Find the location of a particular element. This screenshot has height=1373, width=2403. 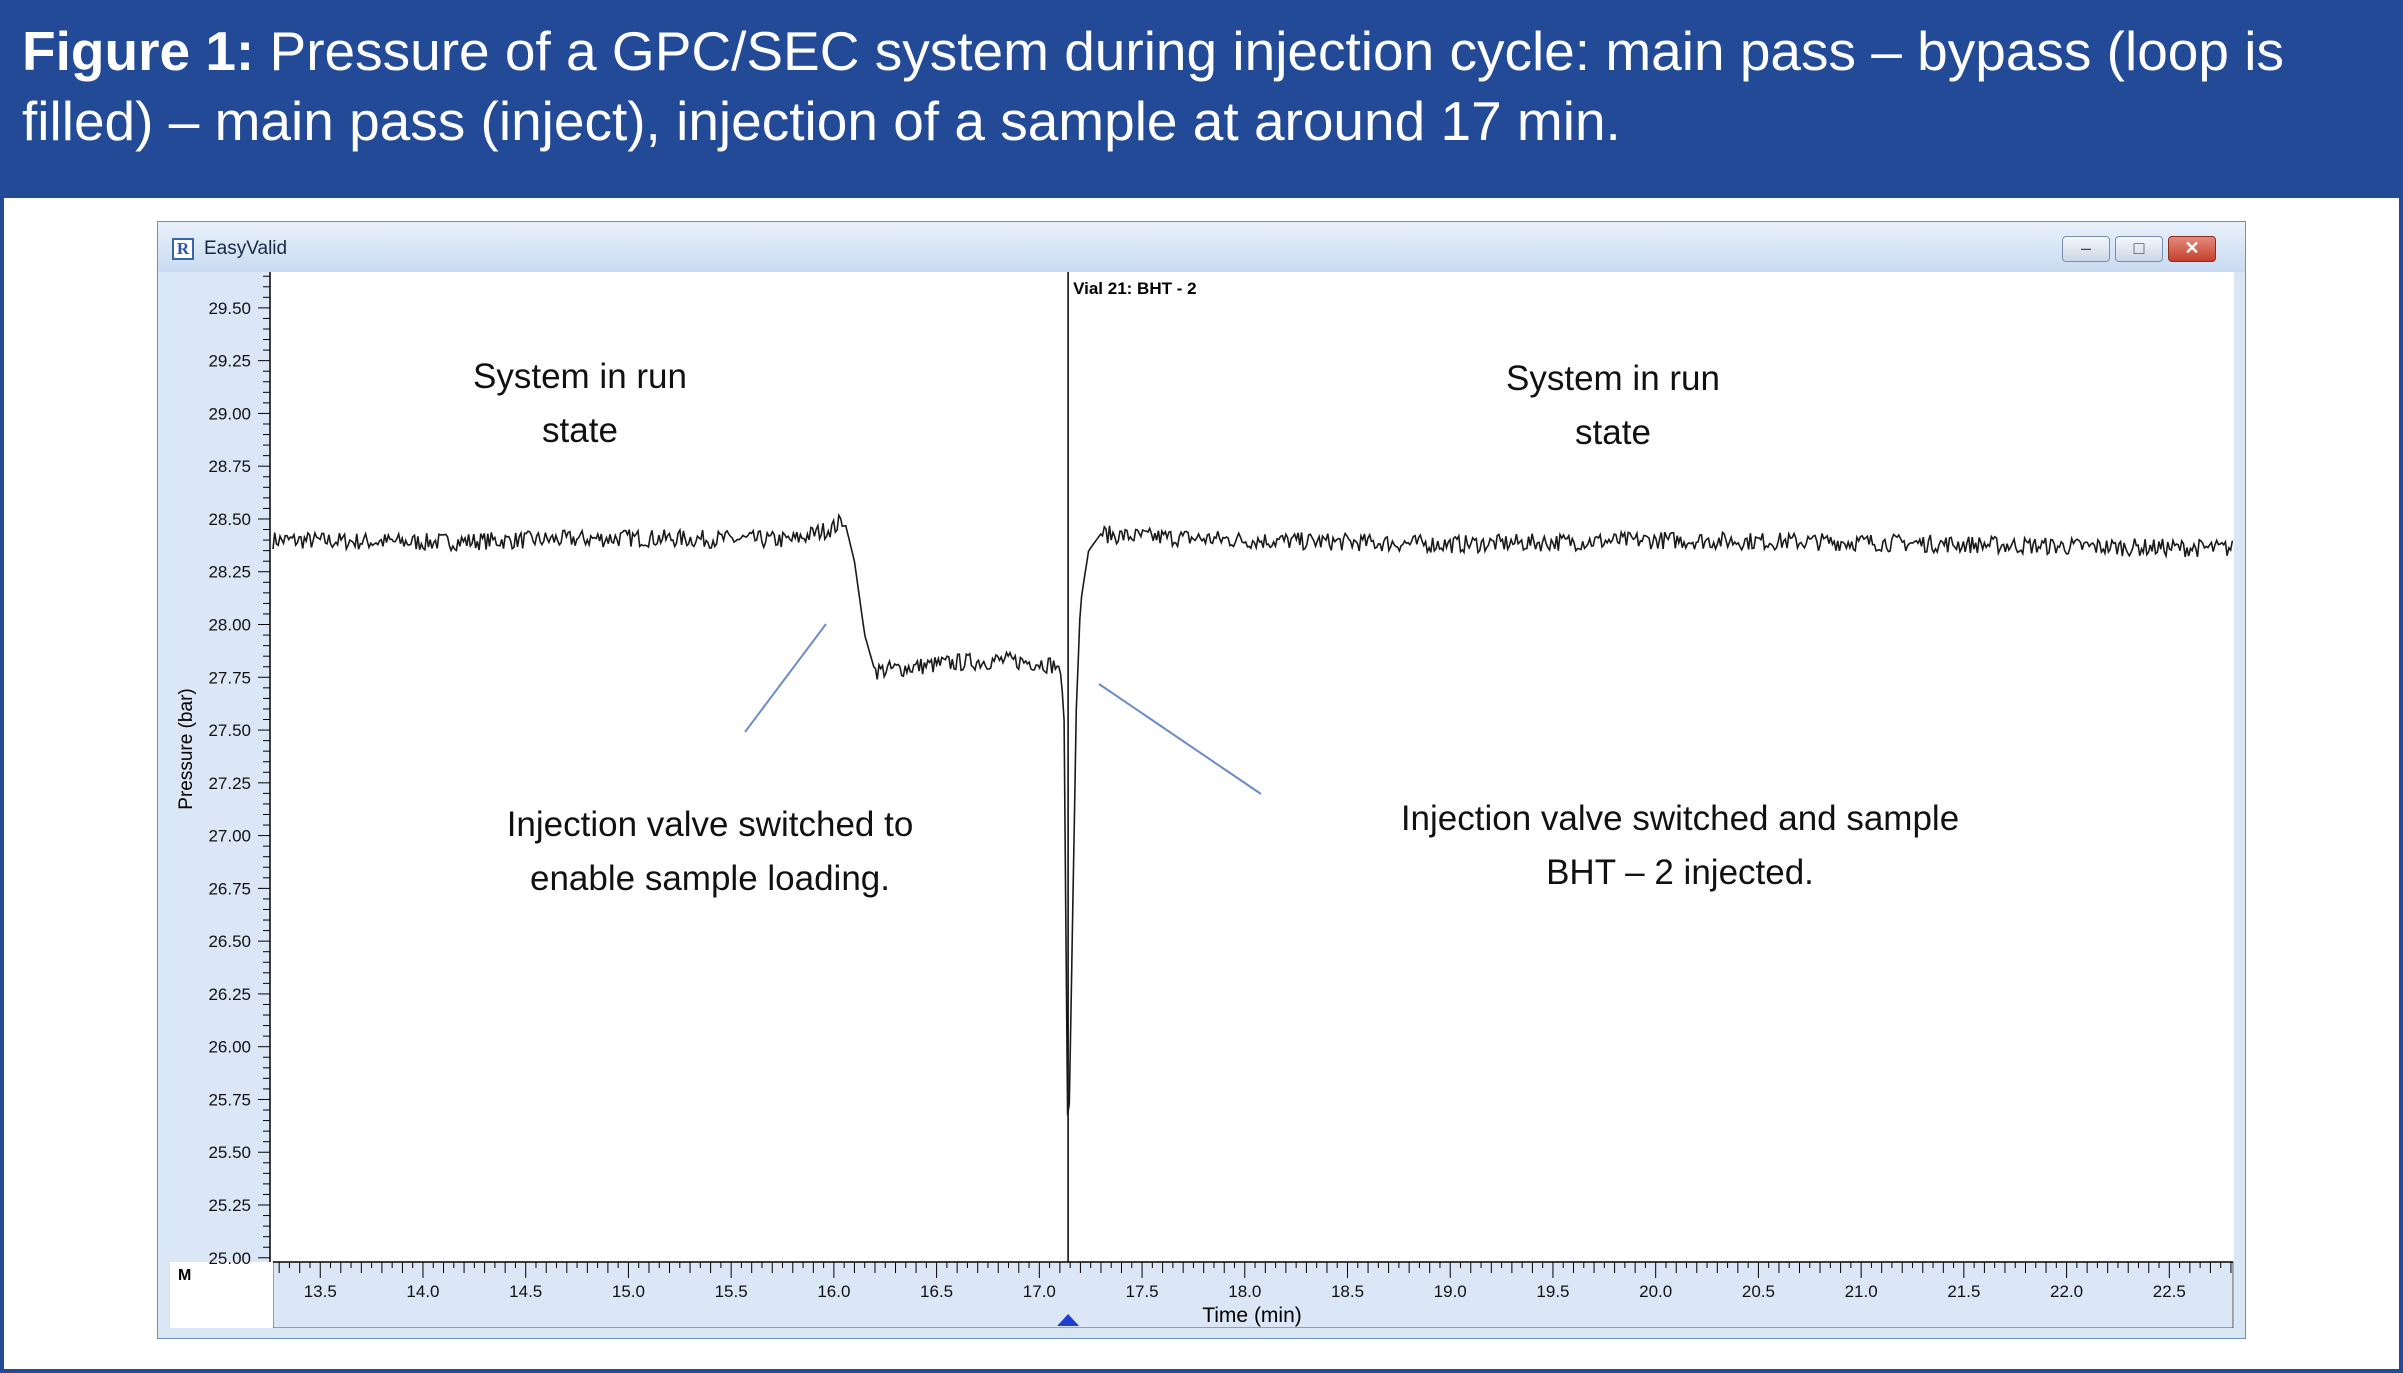

y-tick-label: 26.75 is located at coordinates (229, 888).